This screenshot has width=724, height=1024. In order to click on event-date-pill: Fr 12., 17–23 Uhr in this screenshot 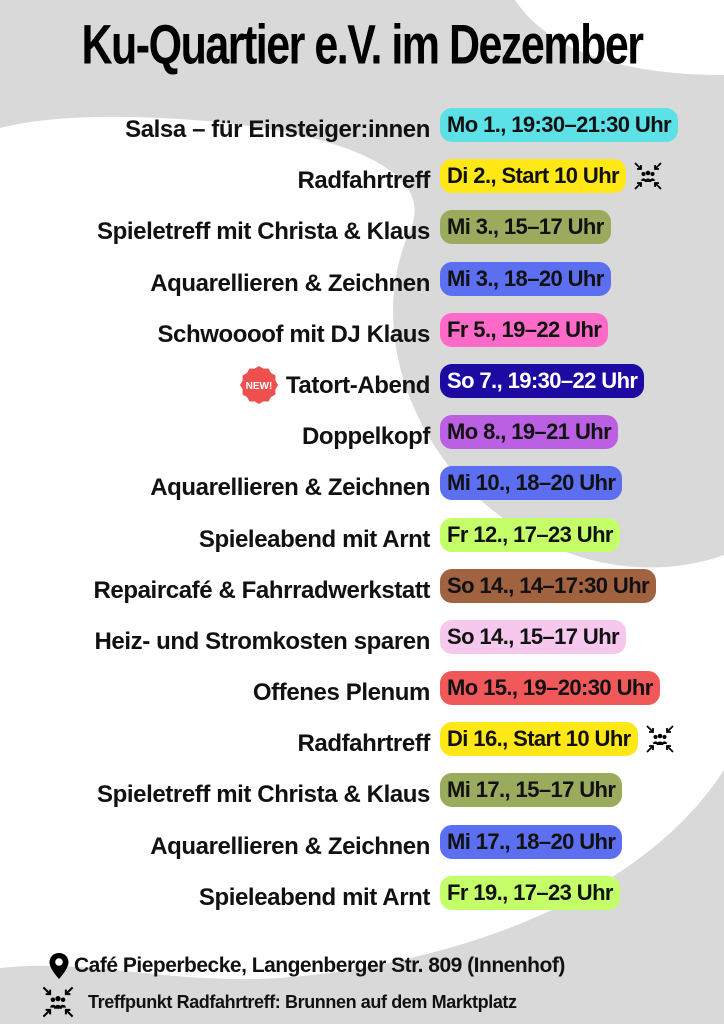, I will do `click(530, 534)`.